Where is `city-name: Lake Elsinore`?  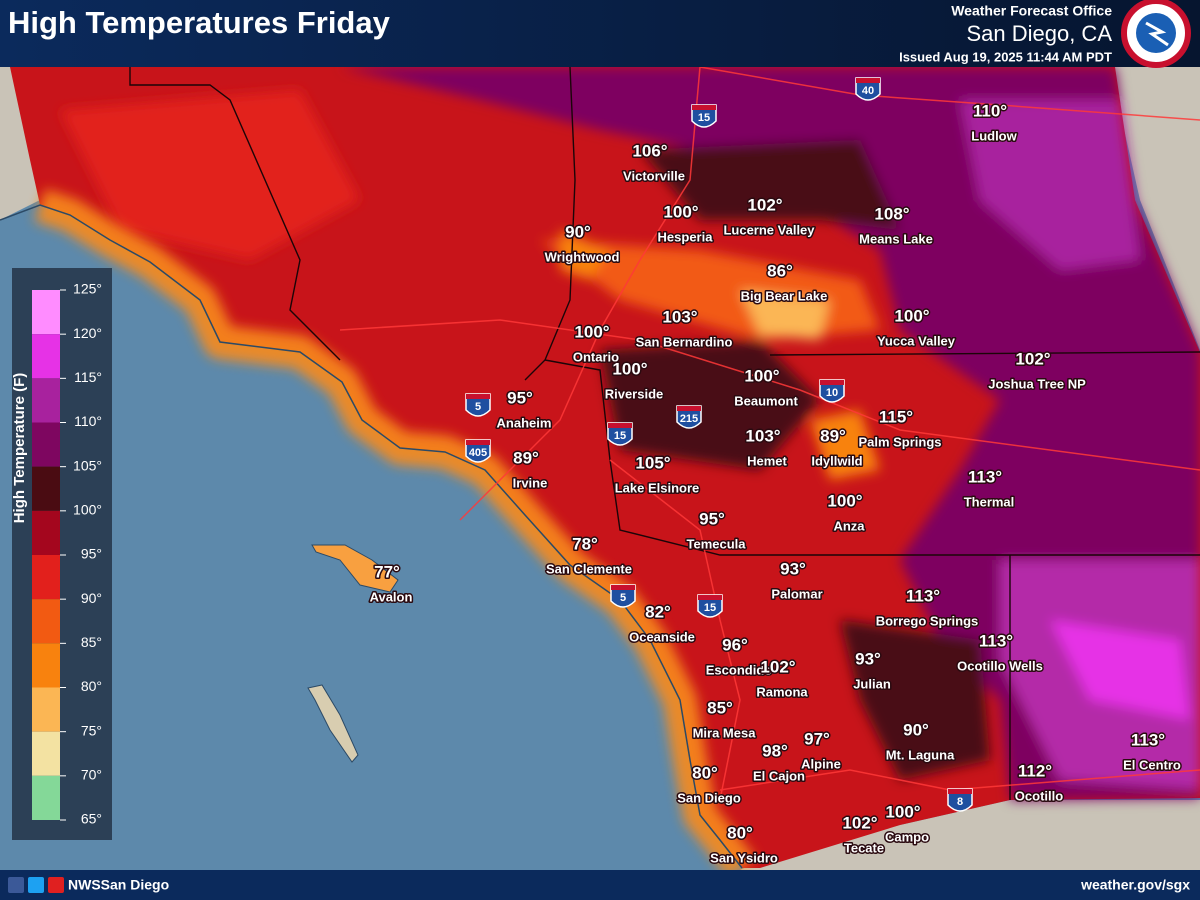
city-name: Lake Elsinore is located at coordinates (657, 487).